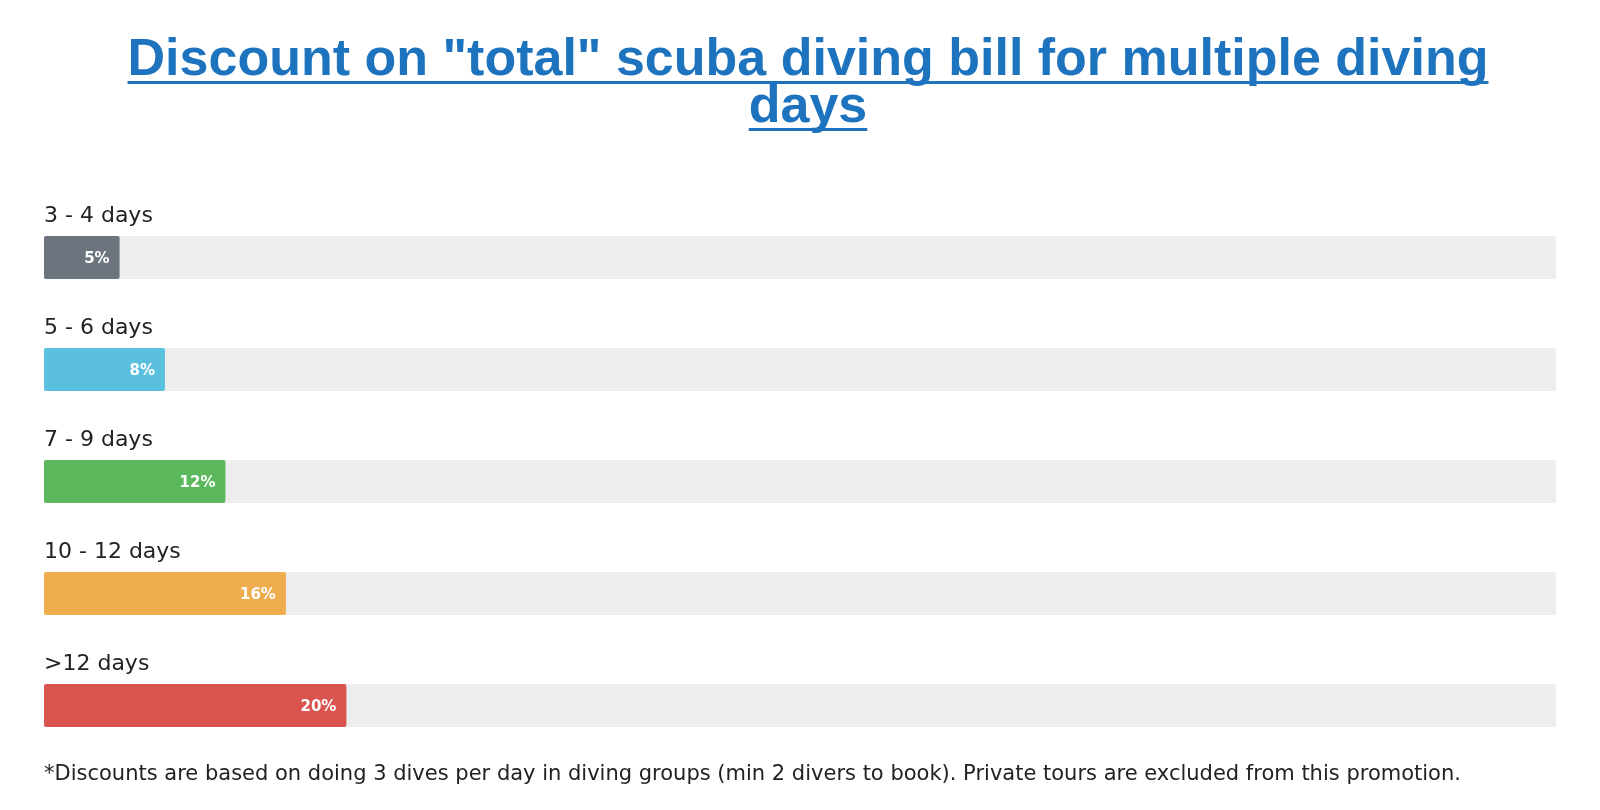 This screenshot has width=1600, height=810. Describe the element at coordinates (98, 438) in the screenshot. I see `y-tick-label: 7 - 9 days` at that location.